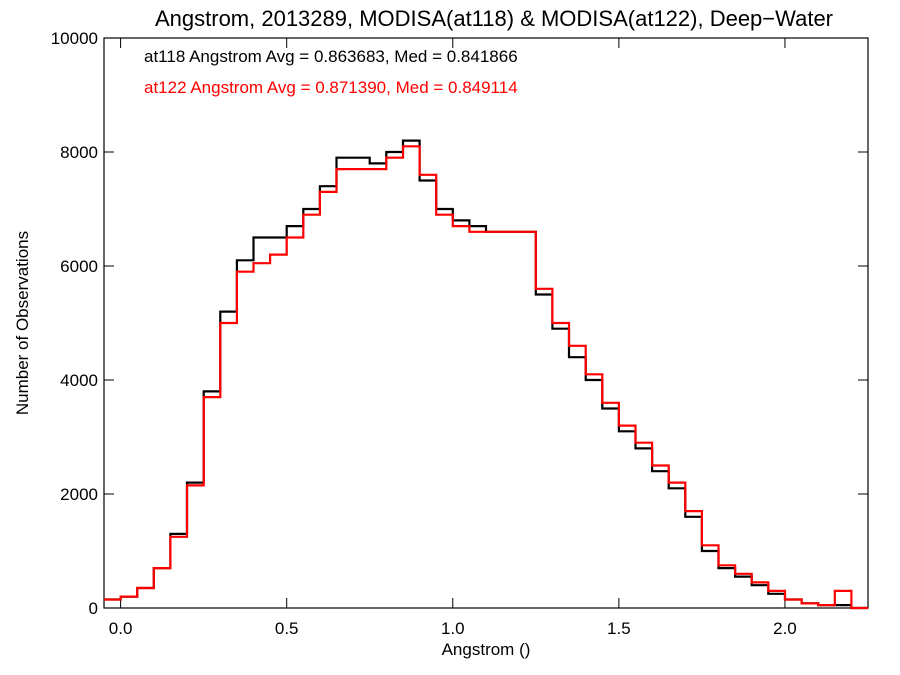  Describe the element at coordinates (22, 323) in the screenshot. I see `y-axis-label: Number of Observations` at that location.